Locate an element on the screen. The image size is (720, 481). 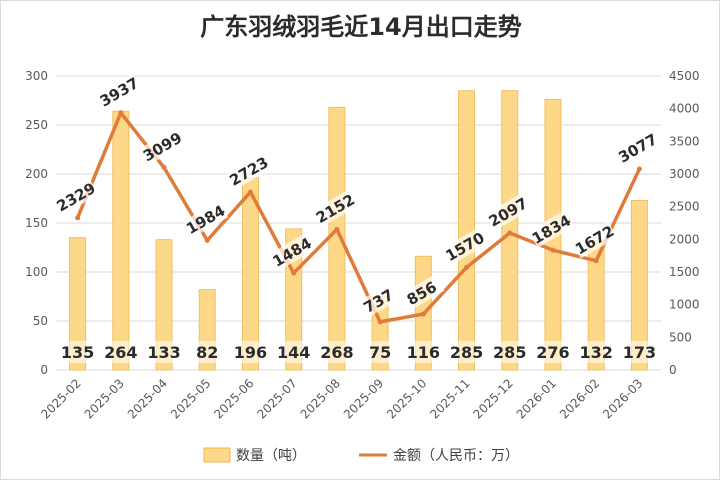
x-tick-label: 2025-09 is located at coordinates (363, 398).